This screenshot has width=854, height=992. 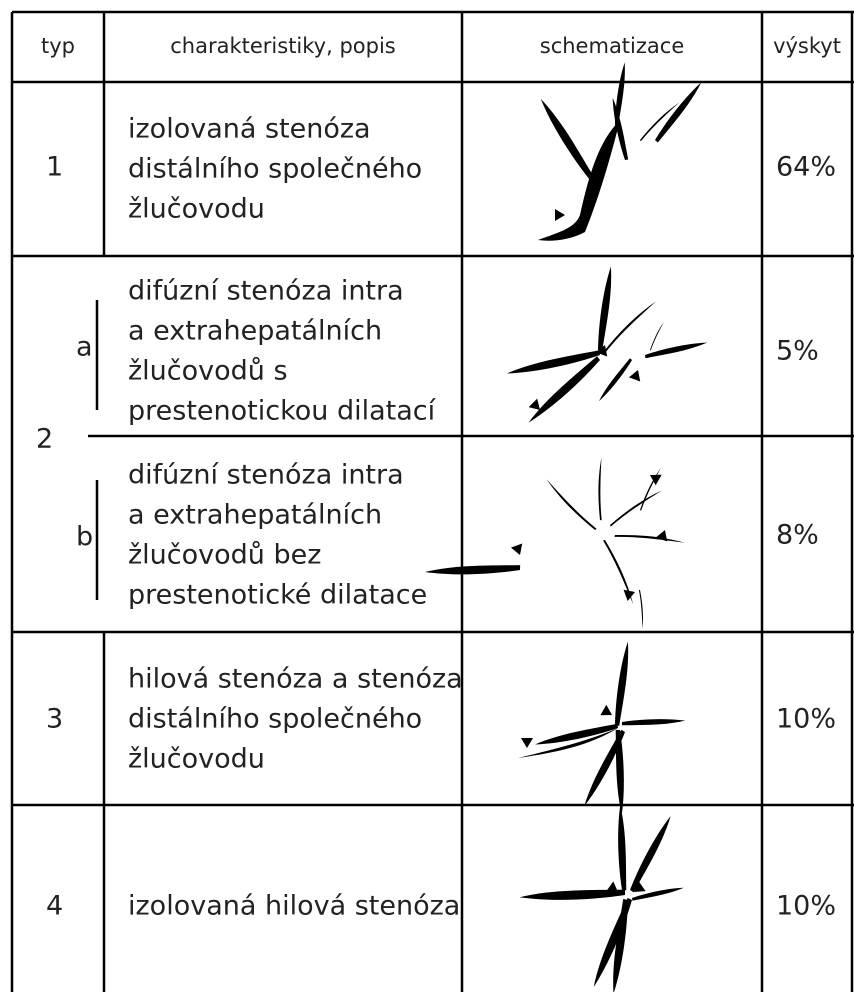 What do you see at coordinates (84, 347) in the screenshot?
I see `subtype: a` at bounding box center [84, 347].